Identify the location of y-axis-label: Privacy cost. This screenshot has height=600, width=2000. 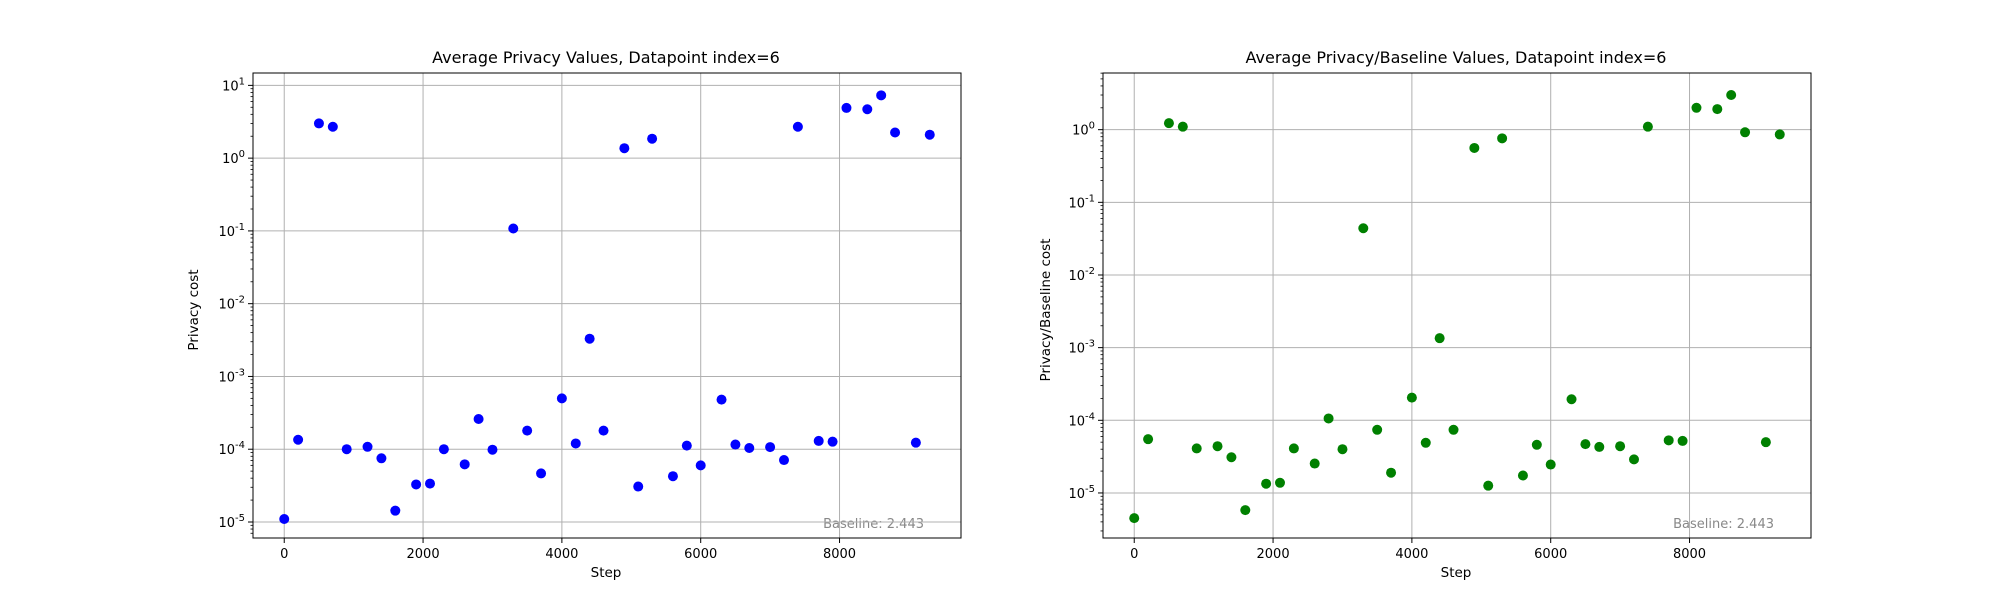
(194, 309).